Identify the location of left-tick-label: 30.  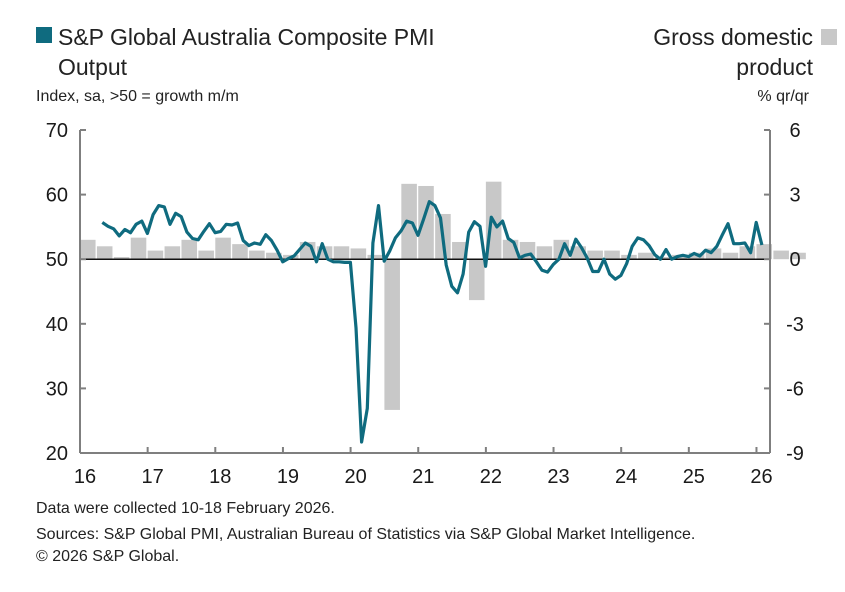
(57, 389).